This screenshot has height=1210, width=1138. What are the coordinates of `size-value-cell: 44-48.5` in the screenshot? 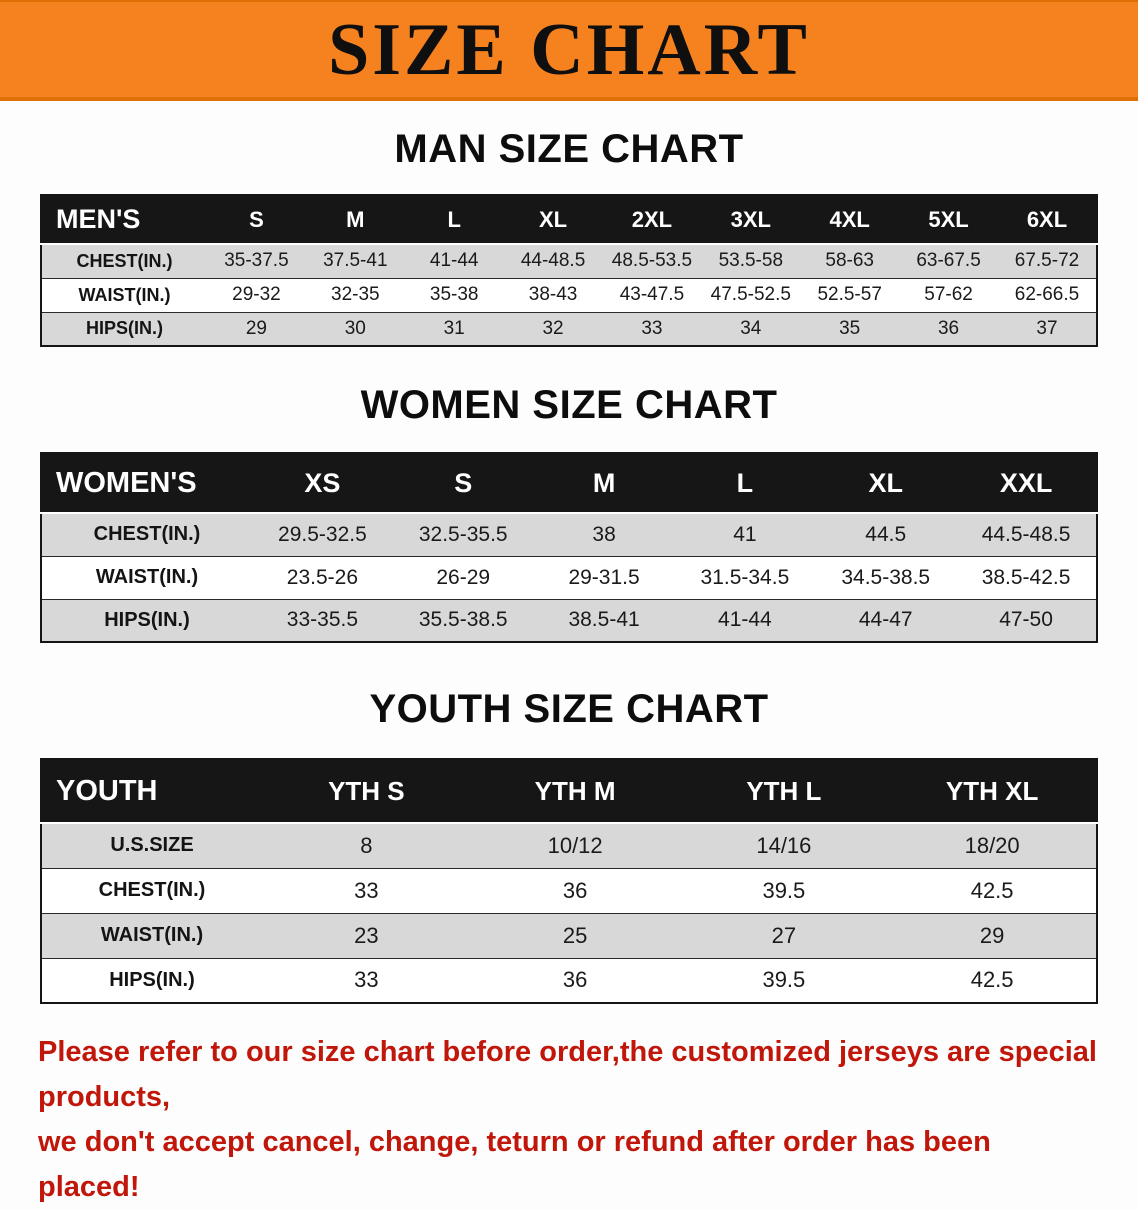 It's located at (553, 261).